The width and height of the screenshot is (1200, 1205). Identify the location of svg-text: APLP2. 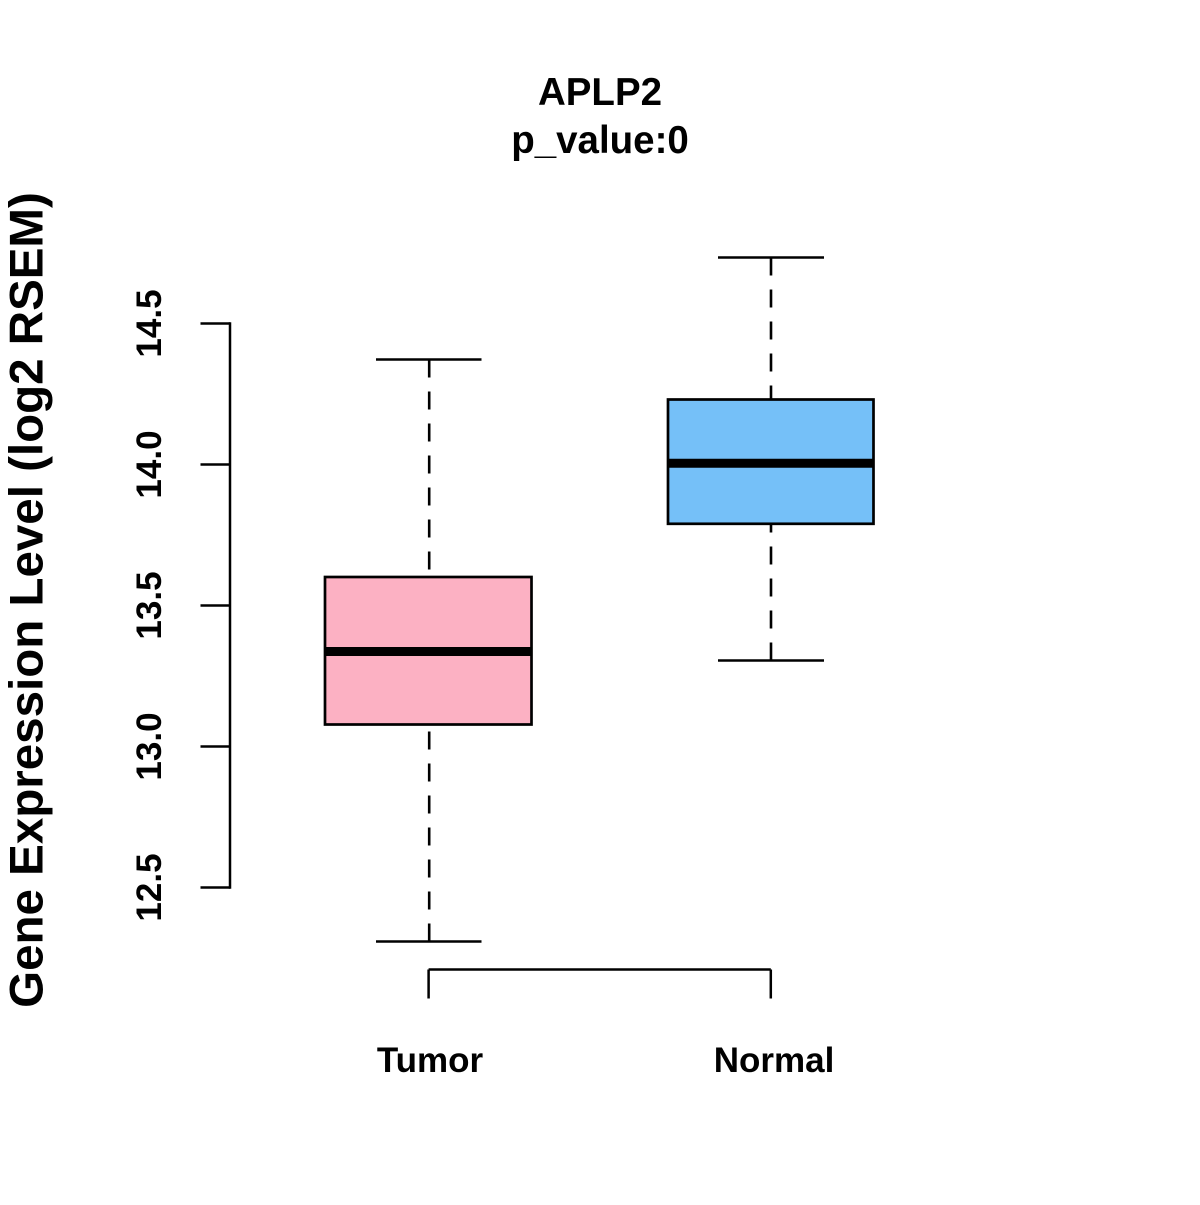
(600, 92).